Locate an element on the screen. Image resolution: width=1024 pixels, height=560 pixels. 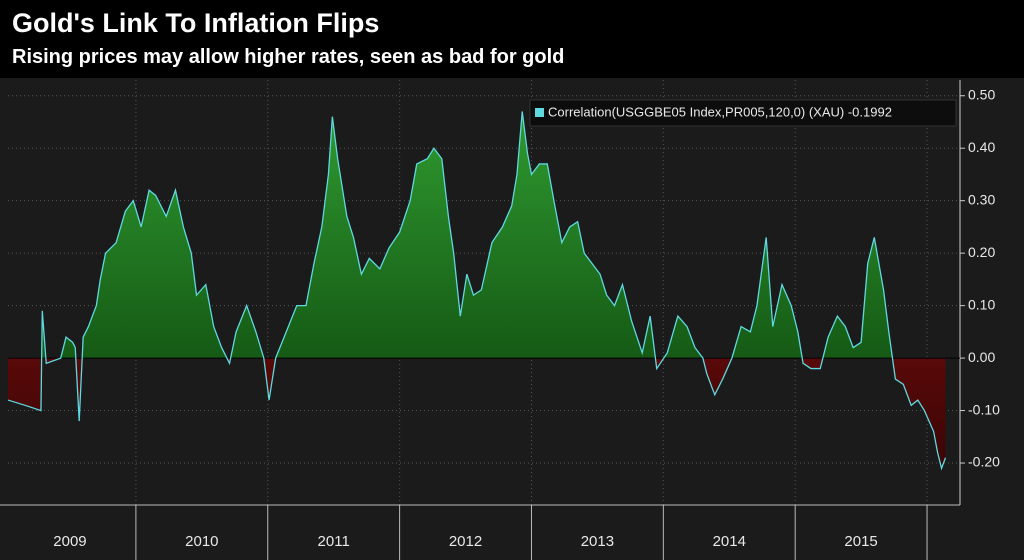
y-tick-label: -0.20 is located at coordinates (984, 462).